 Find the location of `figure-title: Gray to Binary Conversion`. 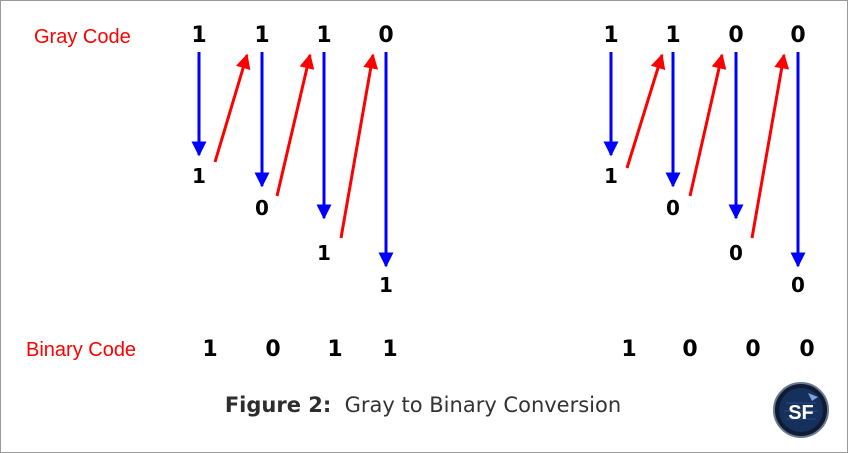

figure-title: Gray to Binary Conversion is located at coordinates (483, 405).